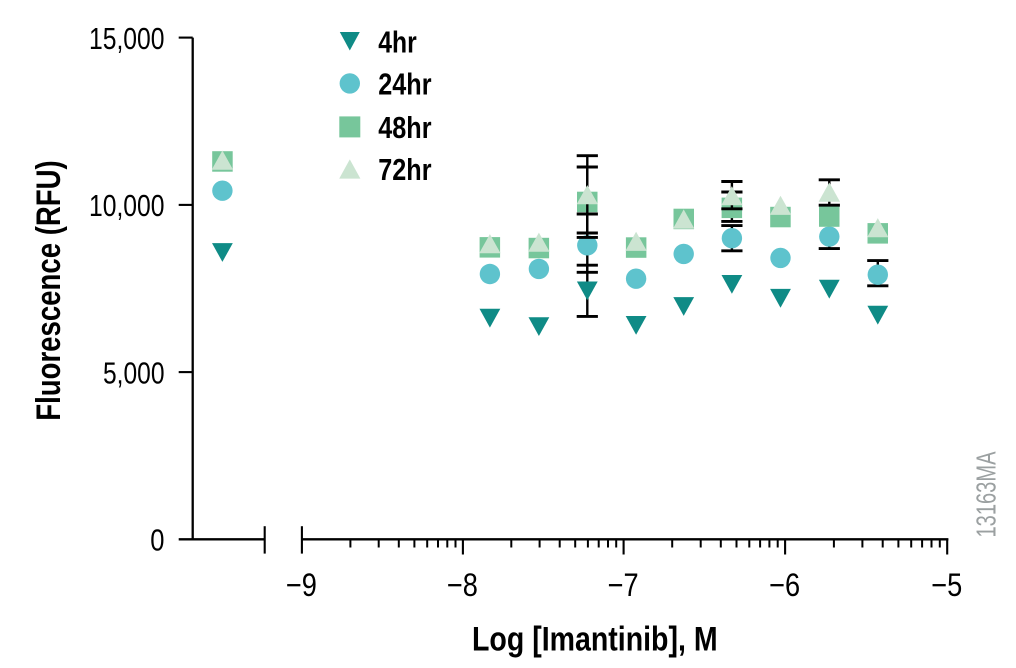 This screenshot has height=668, width=1016. What do you see at coordinates (784, 585) in the screenshot?
I see `svg-text: −6` at bounding box center [784, 585].